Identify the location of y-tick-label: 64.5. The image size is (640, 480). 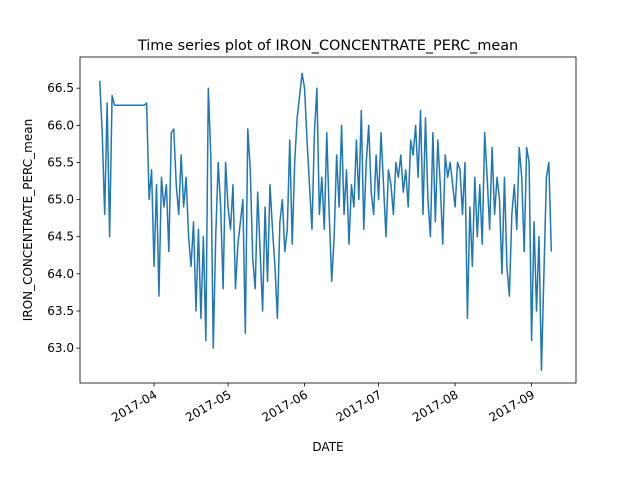
(60, 237).